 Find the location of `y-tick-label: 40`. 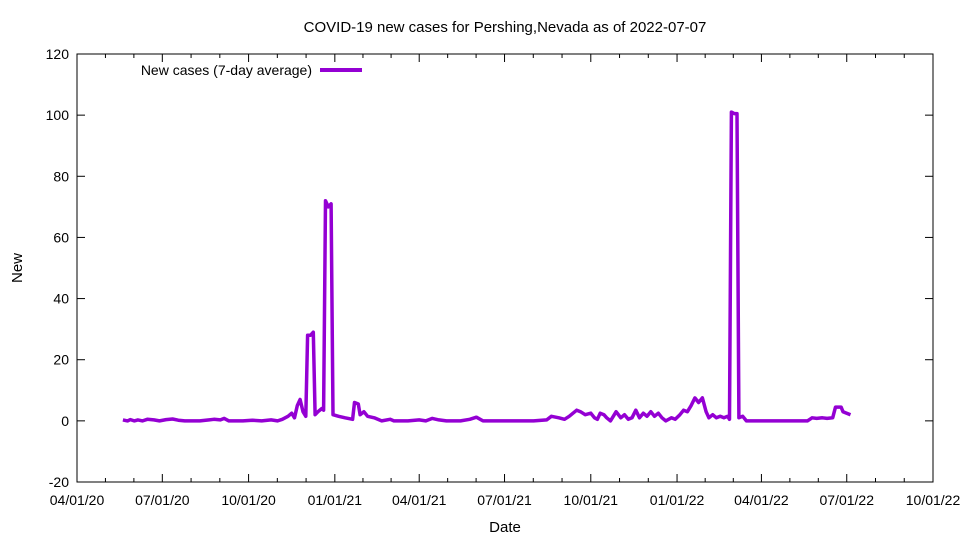

y-tick-label: 40 is located at coordinates (61, 299).